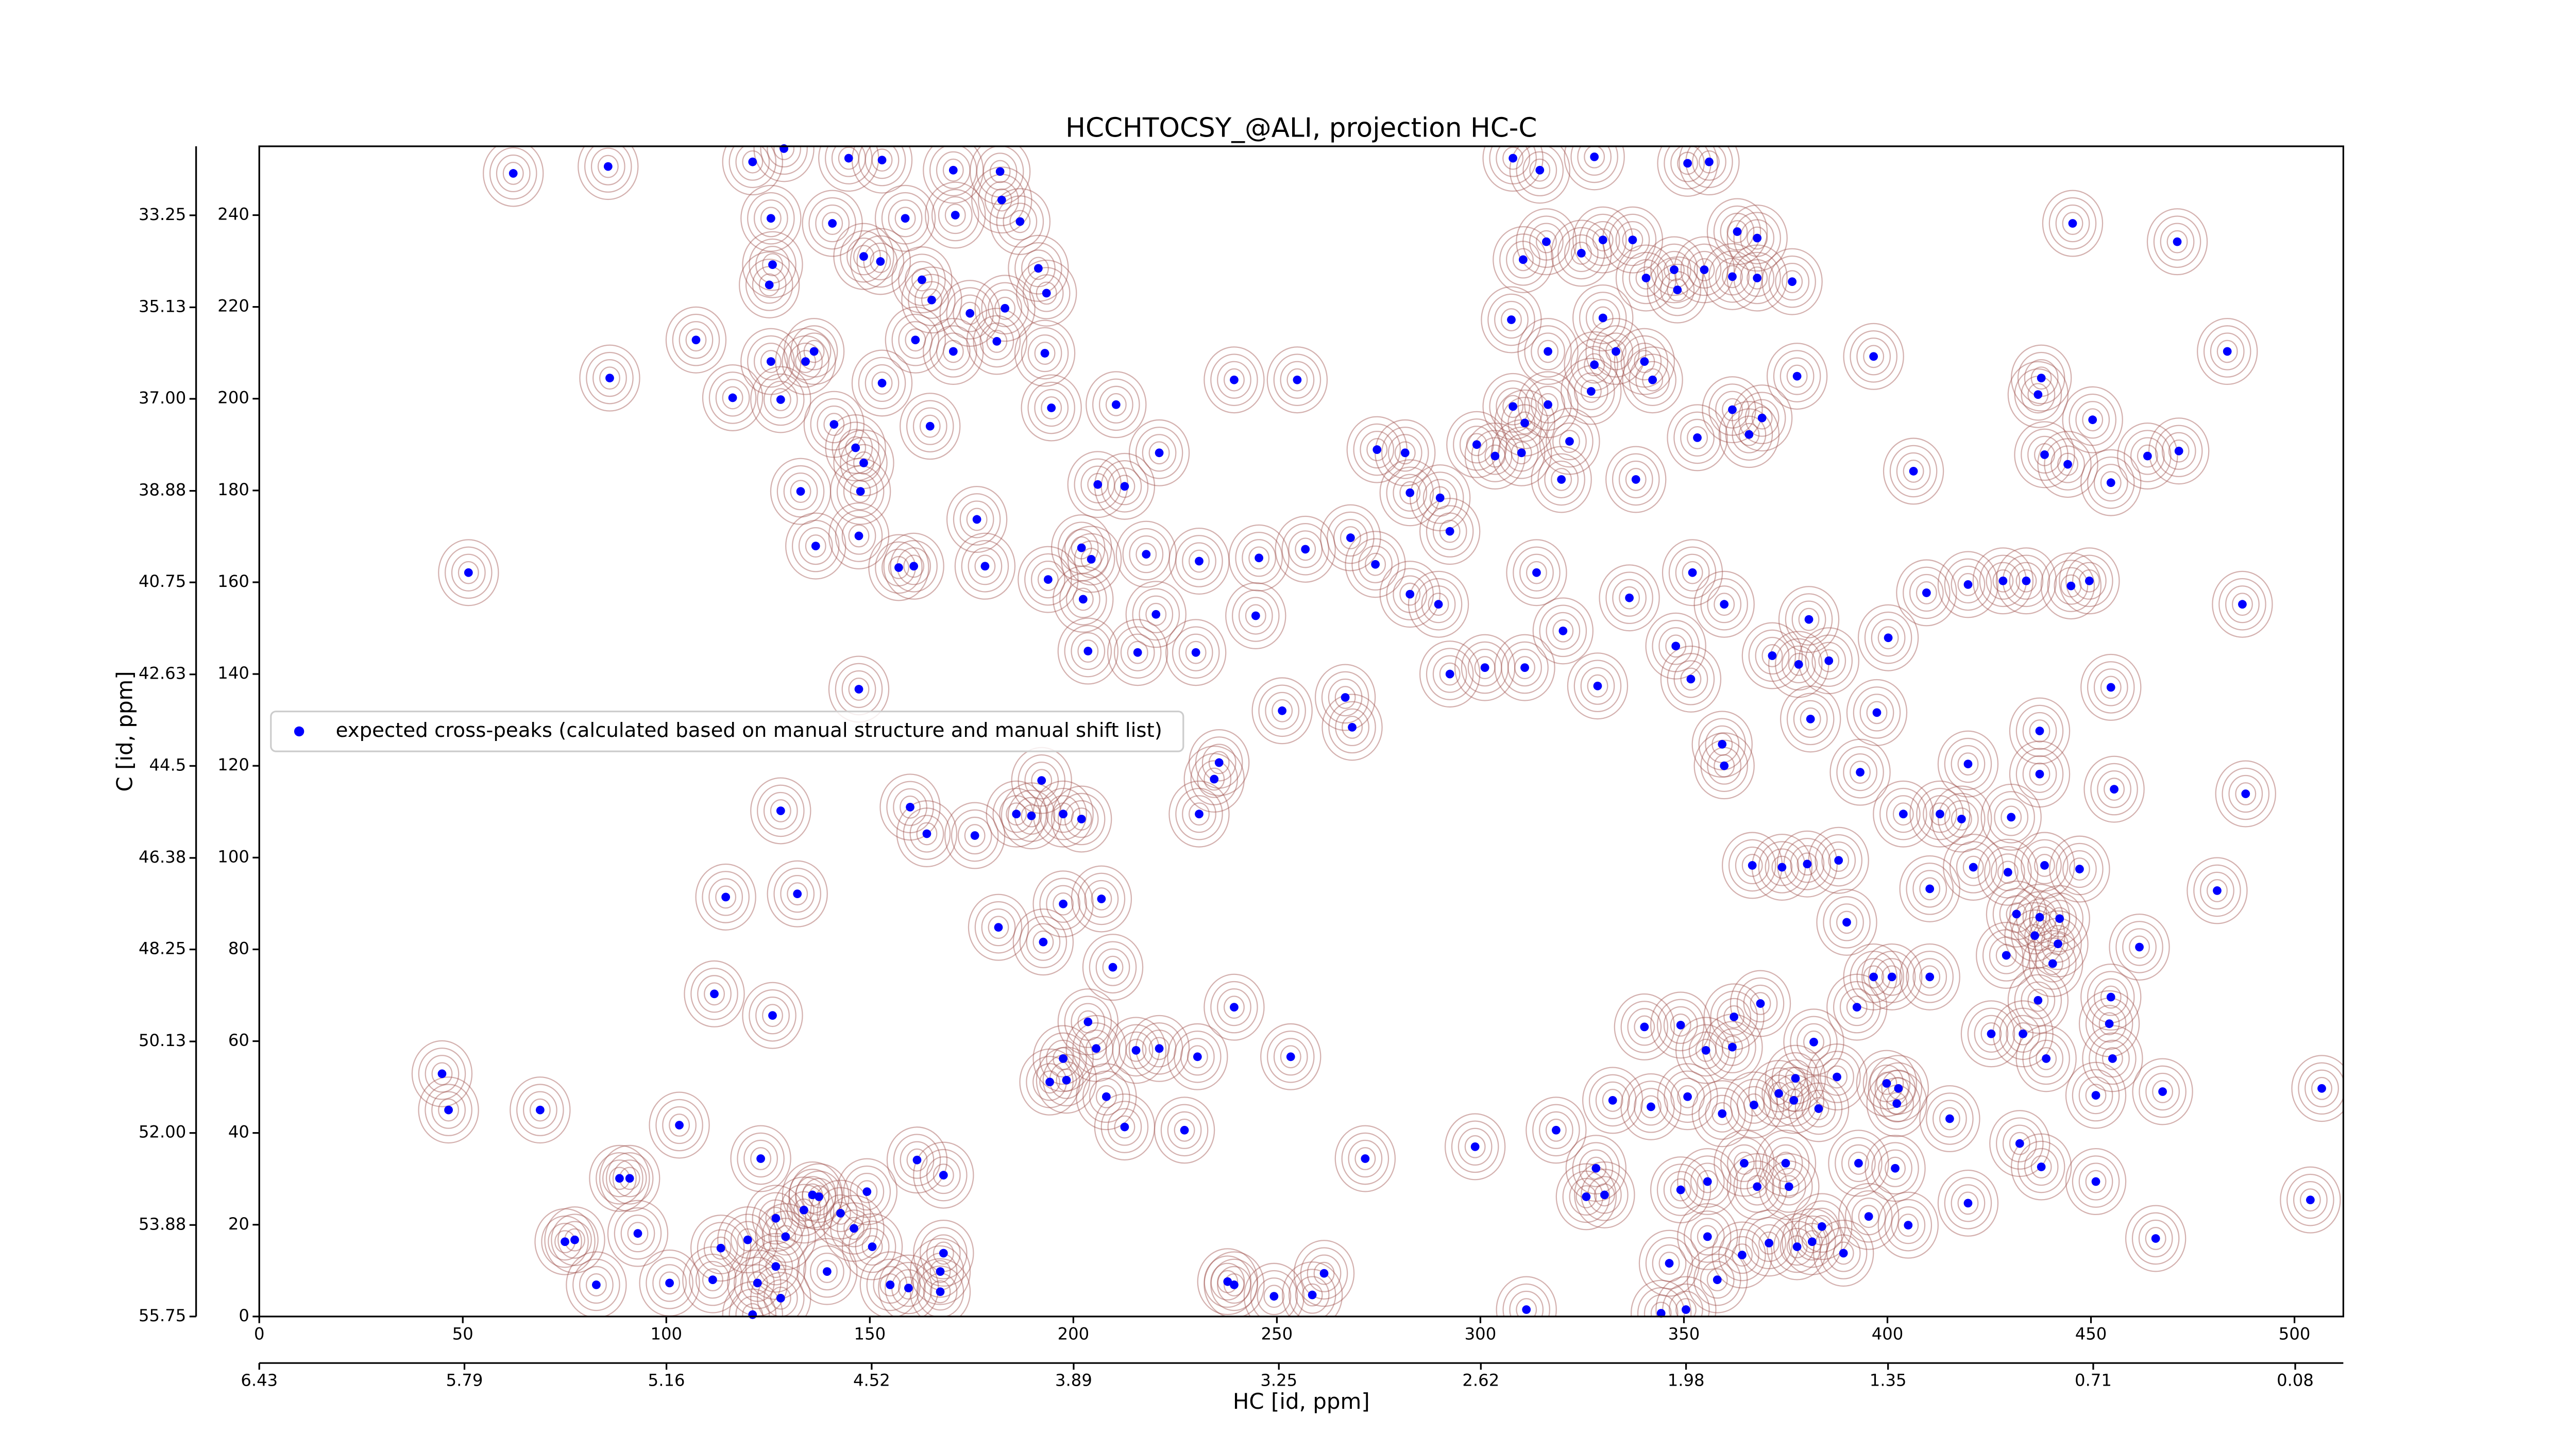  Describe the element at coordinates (162, 857) in the screenshot. I see `y2-tick-label: 46.38` at that location.